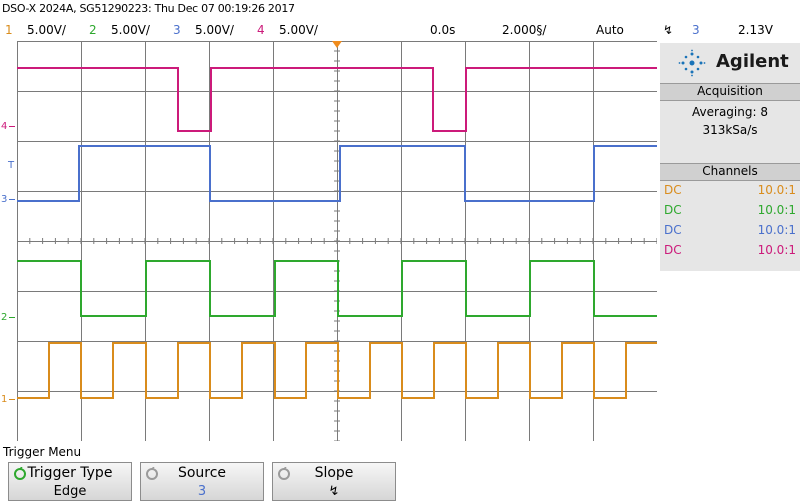  Describe the element at coordinates (130, 30) in the screenshot. I see `ch2-scale: 5.00V/` at that location.